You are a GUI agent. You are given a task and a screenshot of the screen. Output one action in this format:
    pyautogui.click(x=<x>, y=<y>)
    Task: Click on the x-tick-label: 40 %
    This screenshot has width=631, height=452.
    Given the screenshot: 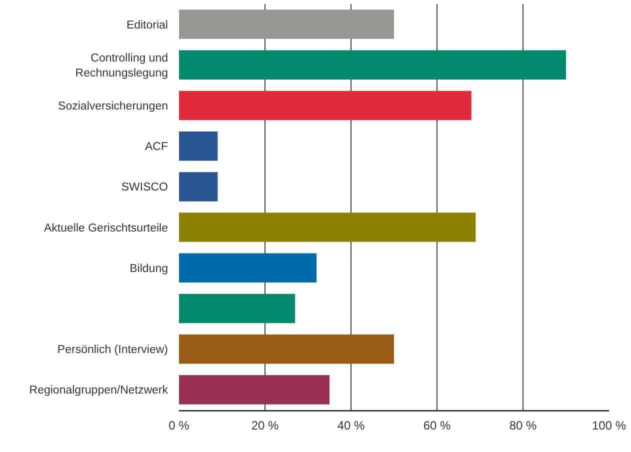 What is the action you would take?
    pyautogui.click(x=351, y=425)
    